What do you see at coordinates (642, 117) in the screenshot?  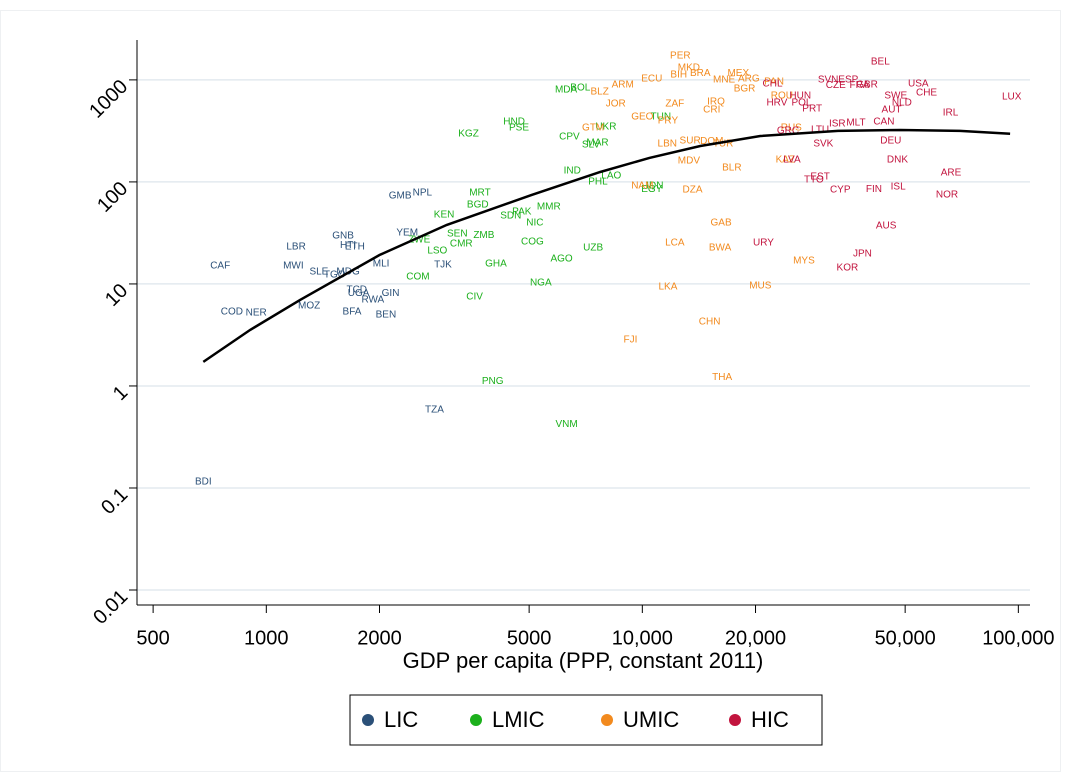 I see `point-label: GEO` at bounding box center [642, 117].